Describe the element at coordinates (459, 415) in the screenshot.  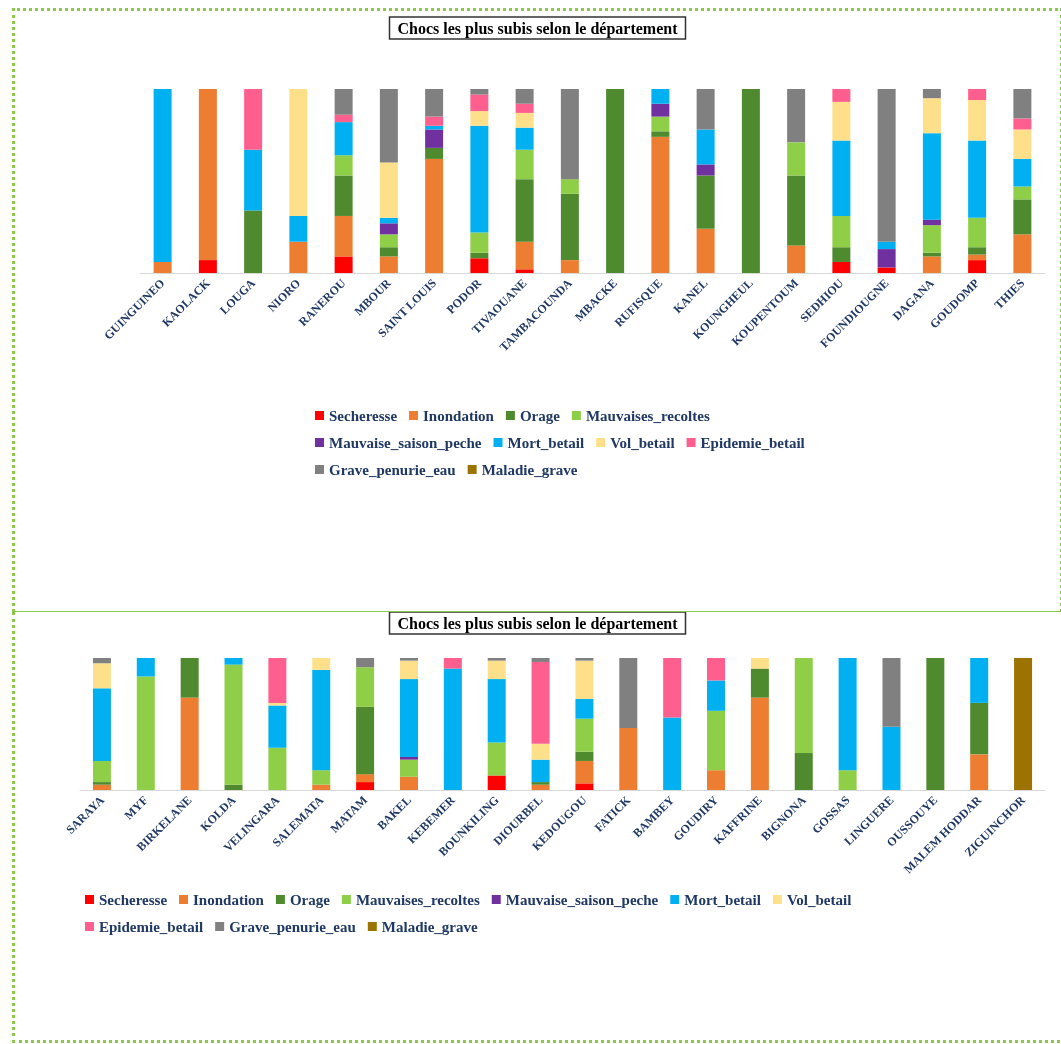
I see `legend-label: Inondation` at that location.